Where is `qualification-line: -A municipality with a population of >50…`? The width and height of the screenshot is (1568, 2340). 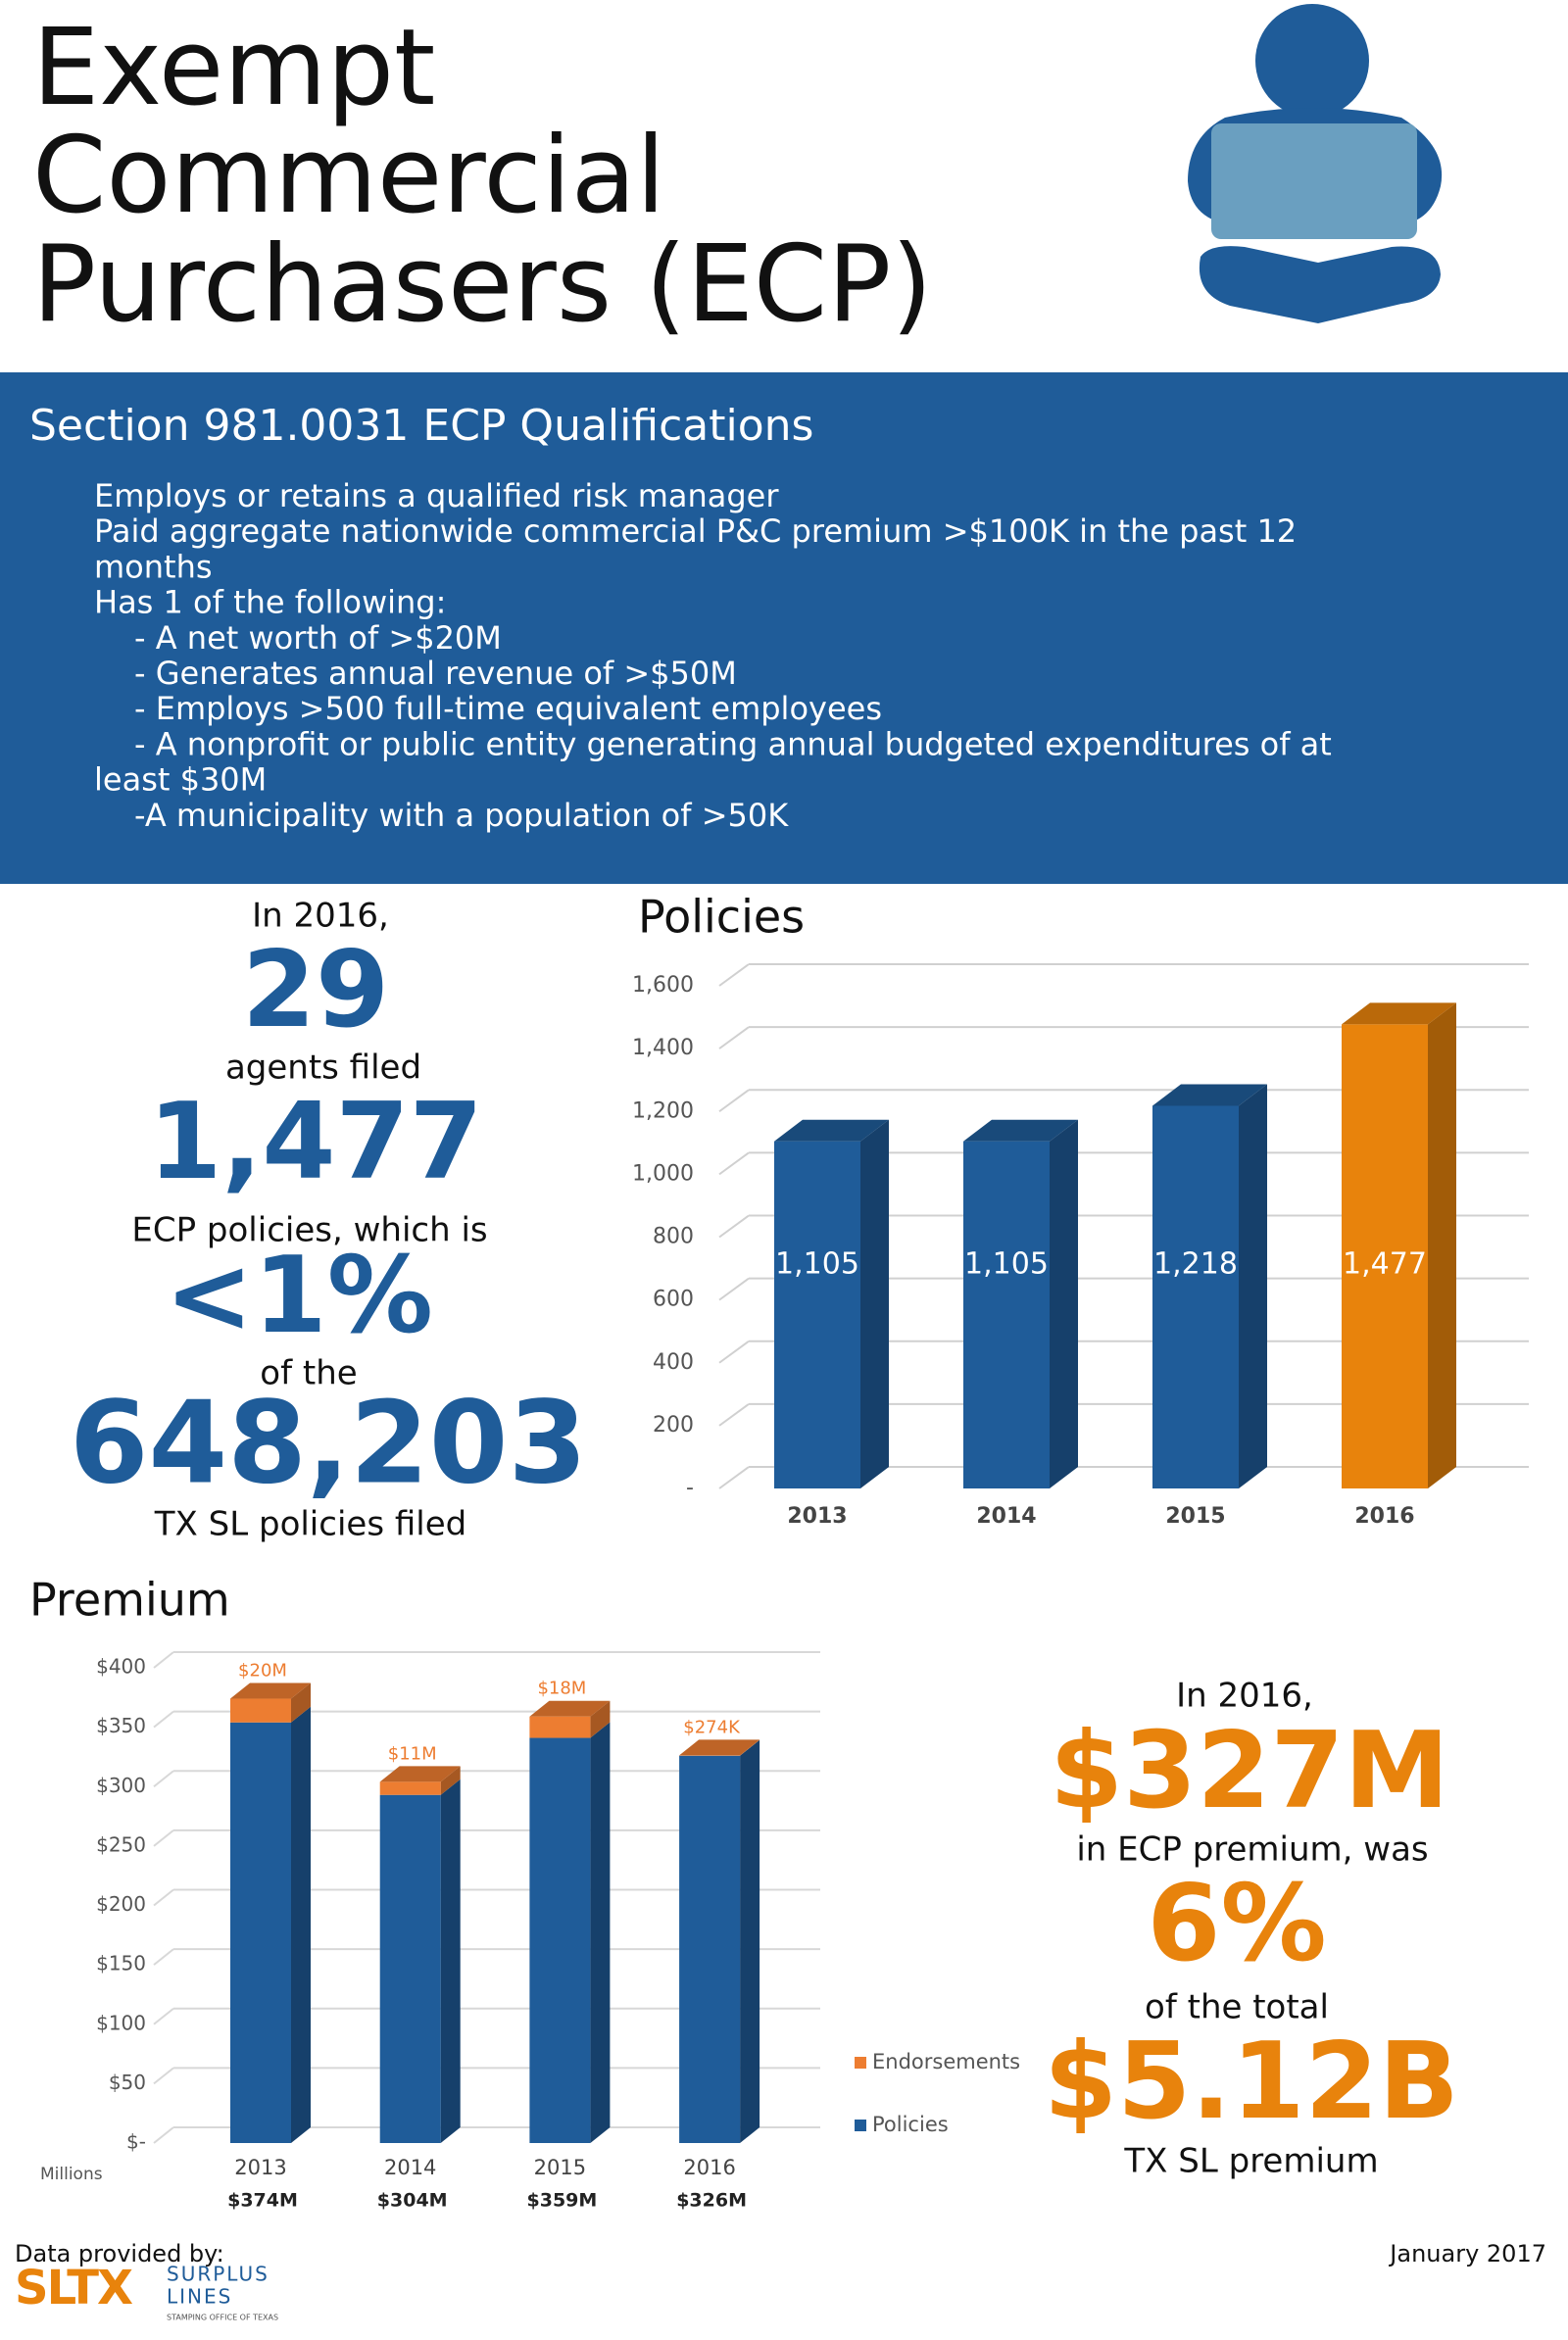 qualification-line: -A municipality with a population of >50… is located at coordinates (461, 815).